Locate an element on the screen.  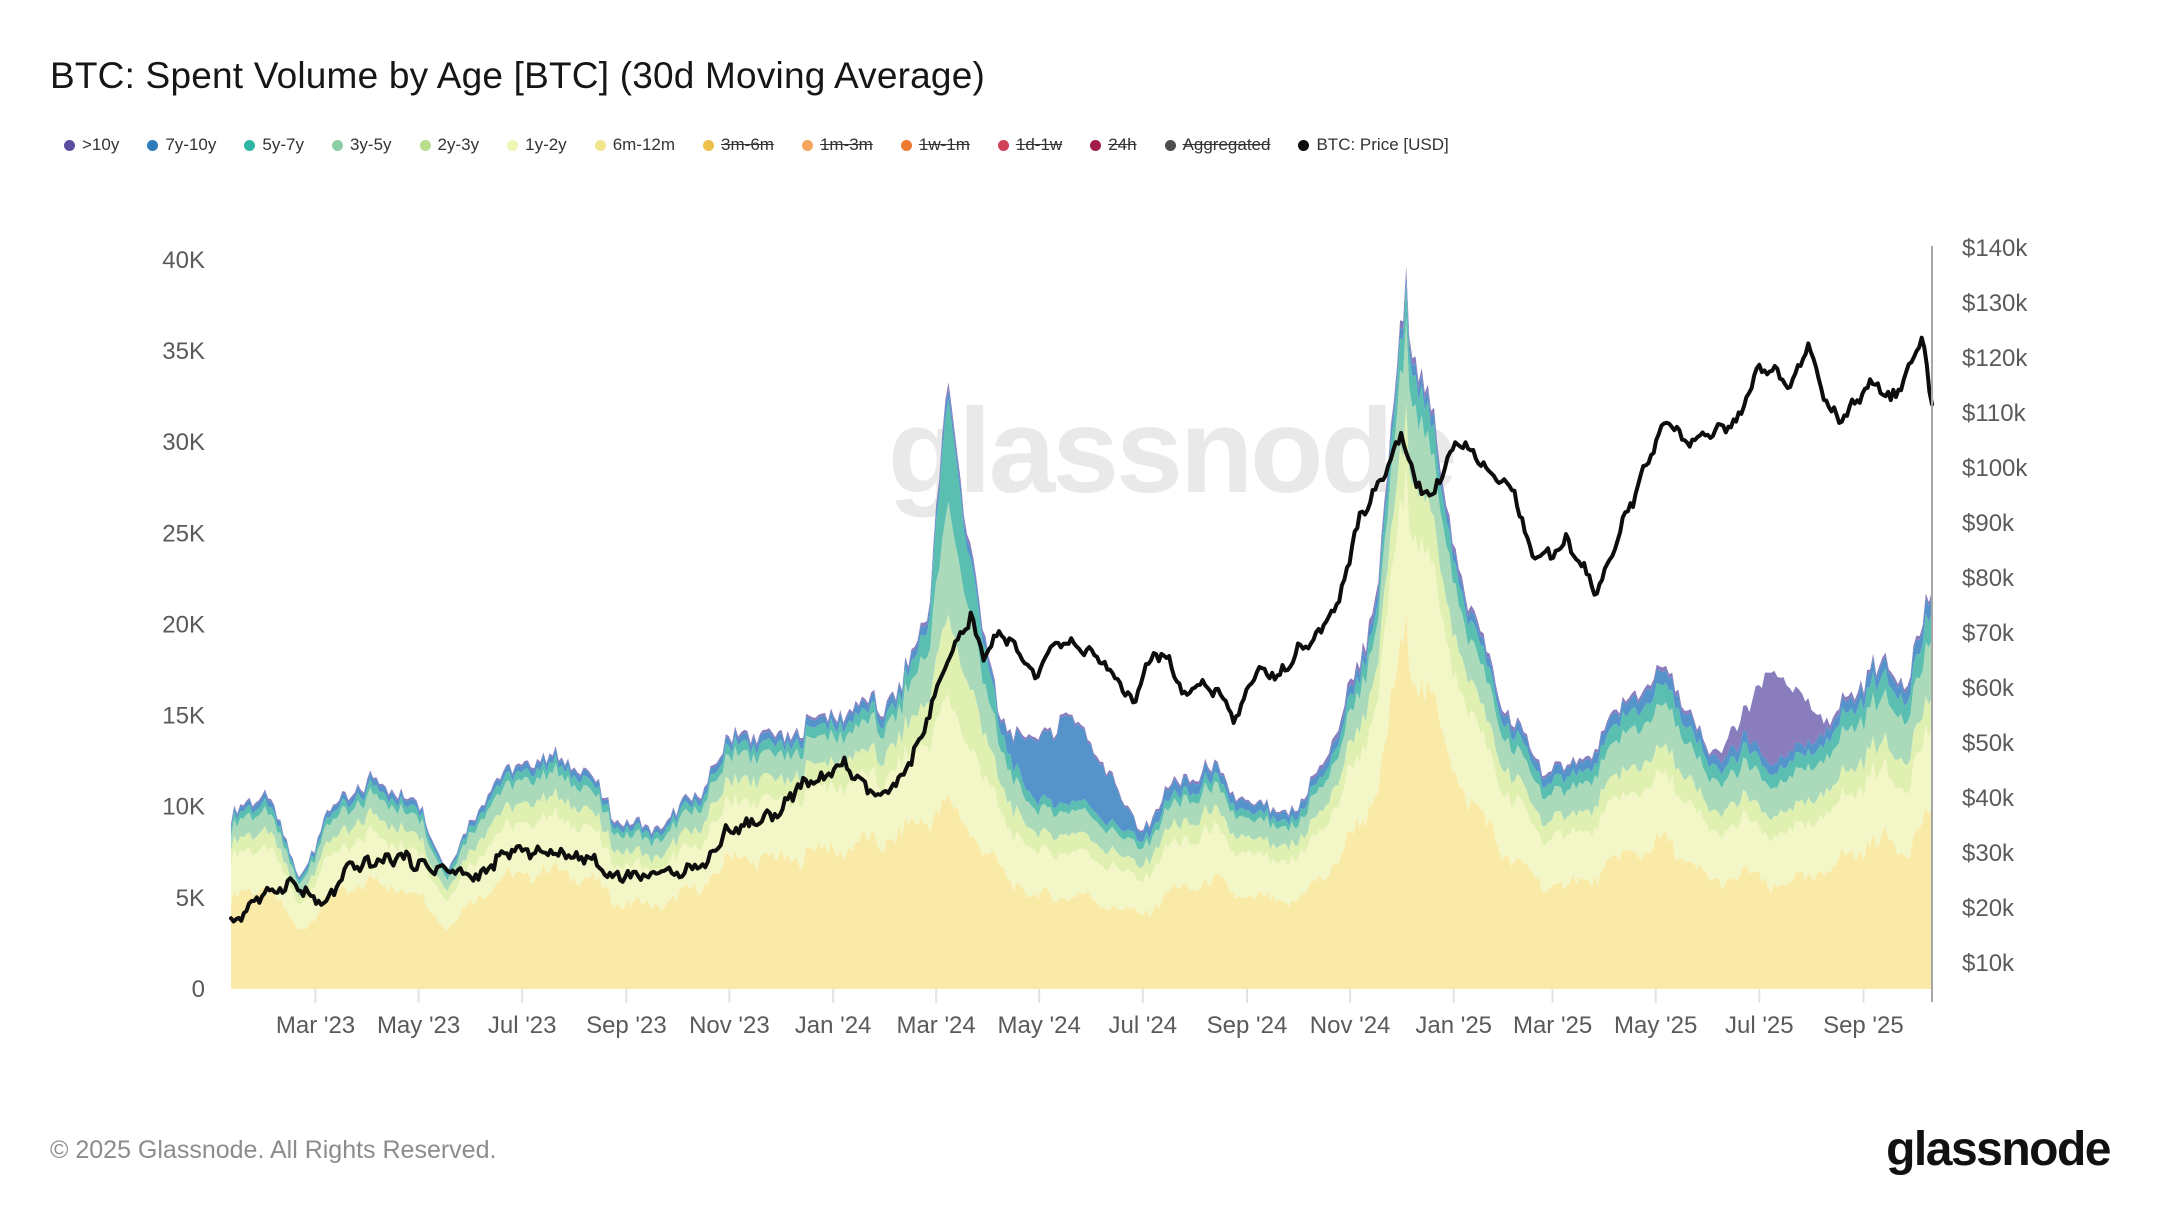
legend-label: 1w-1m is located at coordinates (944, 144).